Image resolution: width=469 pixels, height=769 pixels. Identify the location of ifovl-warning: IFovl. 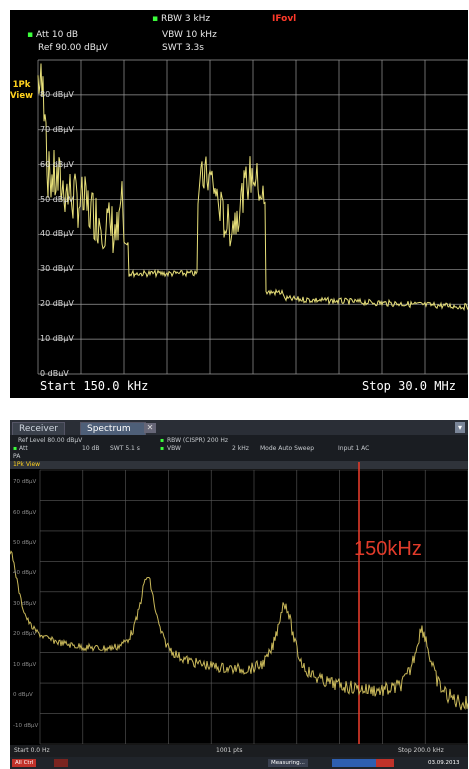
(284, 19).